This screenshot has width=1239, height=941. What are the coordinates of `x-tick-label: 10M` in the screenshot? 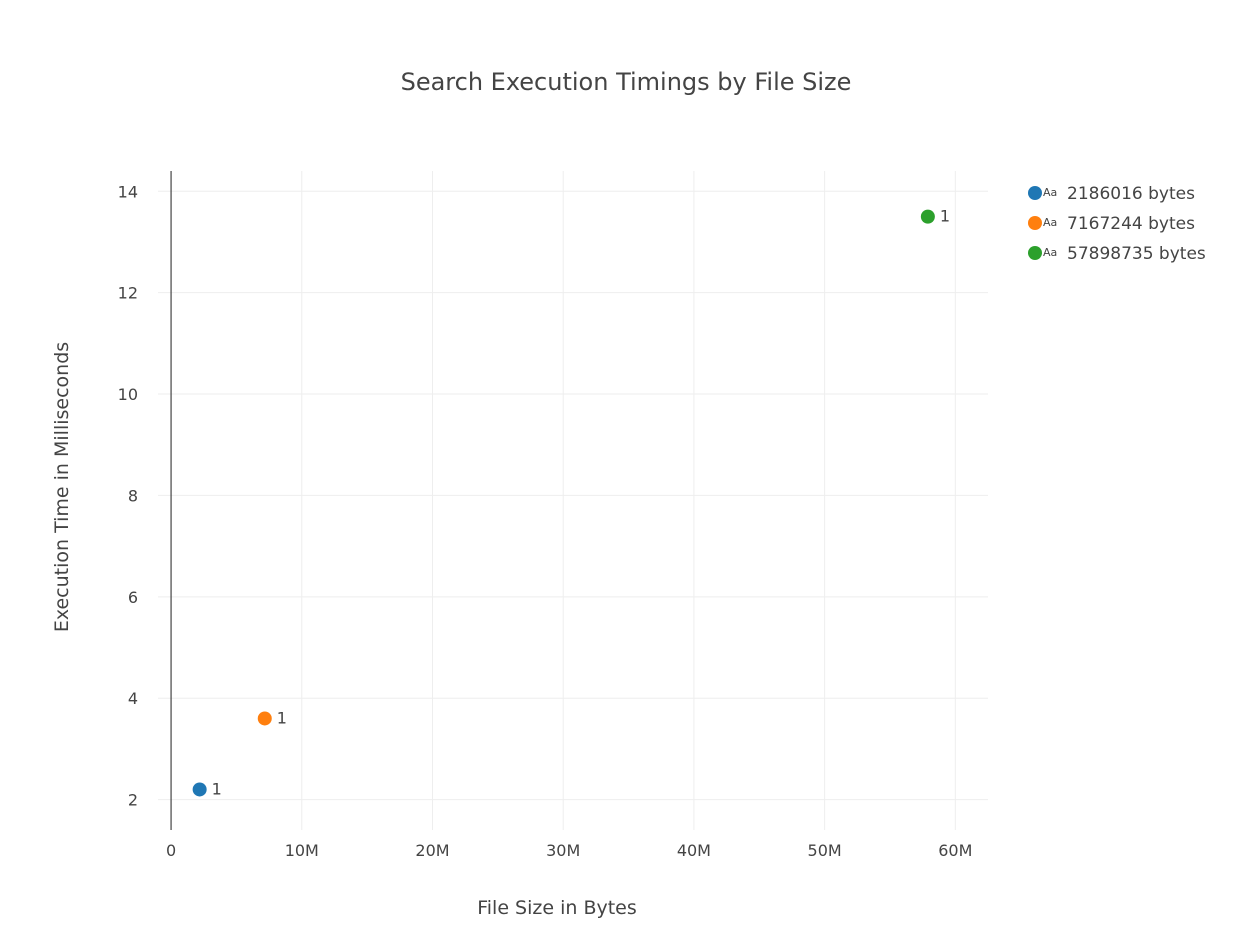 It's located at (302, 850).